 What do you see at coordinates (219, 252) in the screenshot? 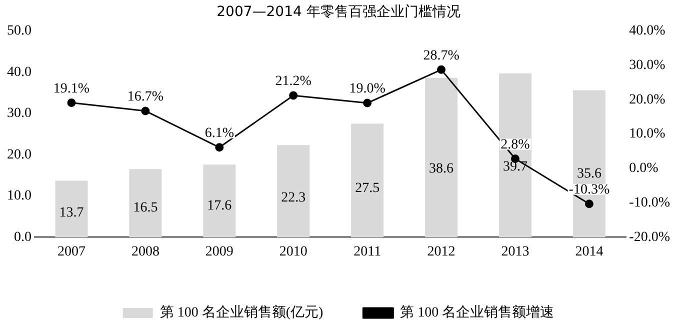
I see `x-tick-label: 2009` at bounding box center [219, 252].